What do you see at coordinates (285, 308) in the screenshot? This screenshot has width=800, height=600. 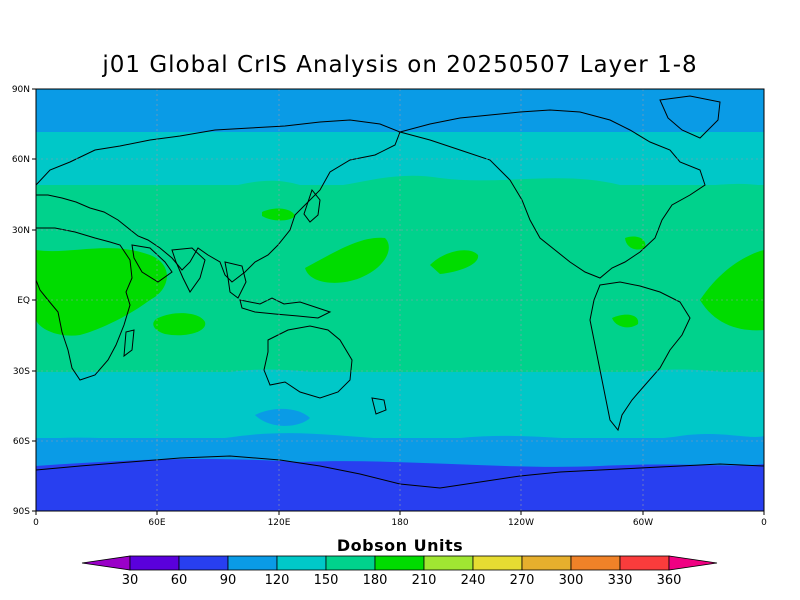 I see `coast-indonesia` at bounding box center [285, 308].